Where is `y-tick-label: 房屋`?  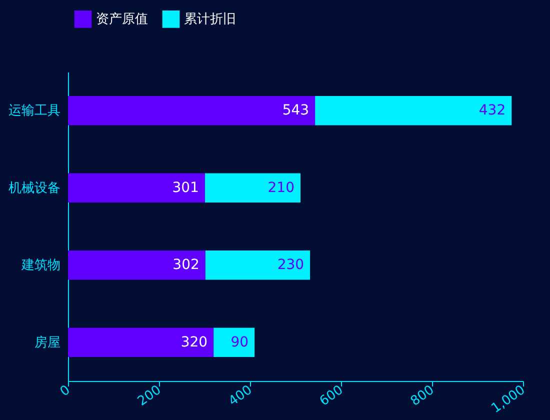 y-tick-label: 房屋 is located at coordinates (47, 342).